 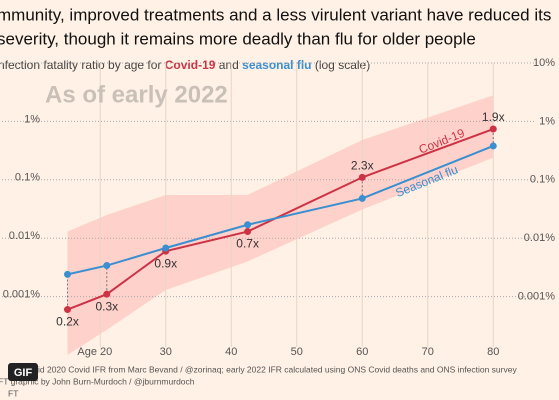 What do you see at coordinates (341, 65) in the screenshot?
I see `subtitle-part: (log scale)` at bounding box center [341, 65].